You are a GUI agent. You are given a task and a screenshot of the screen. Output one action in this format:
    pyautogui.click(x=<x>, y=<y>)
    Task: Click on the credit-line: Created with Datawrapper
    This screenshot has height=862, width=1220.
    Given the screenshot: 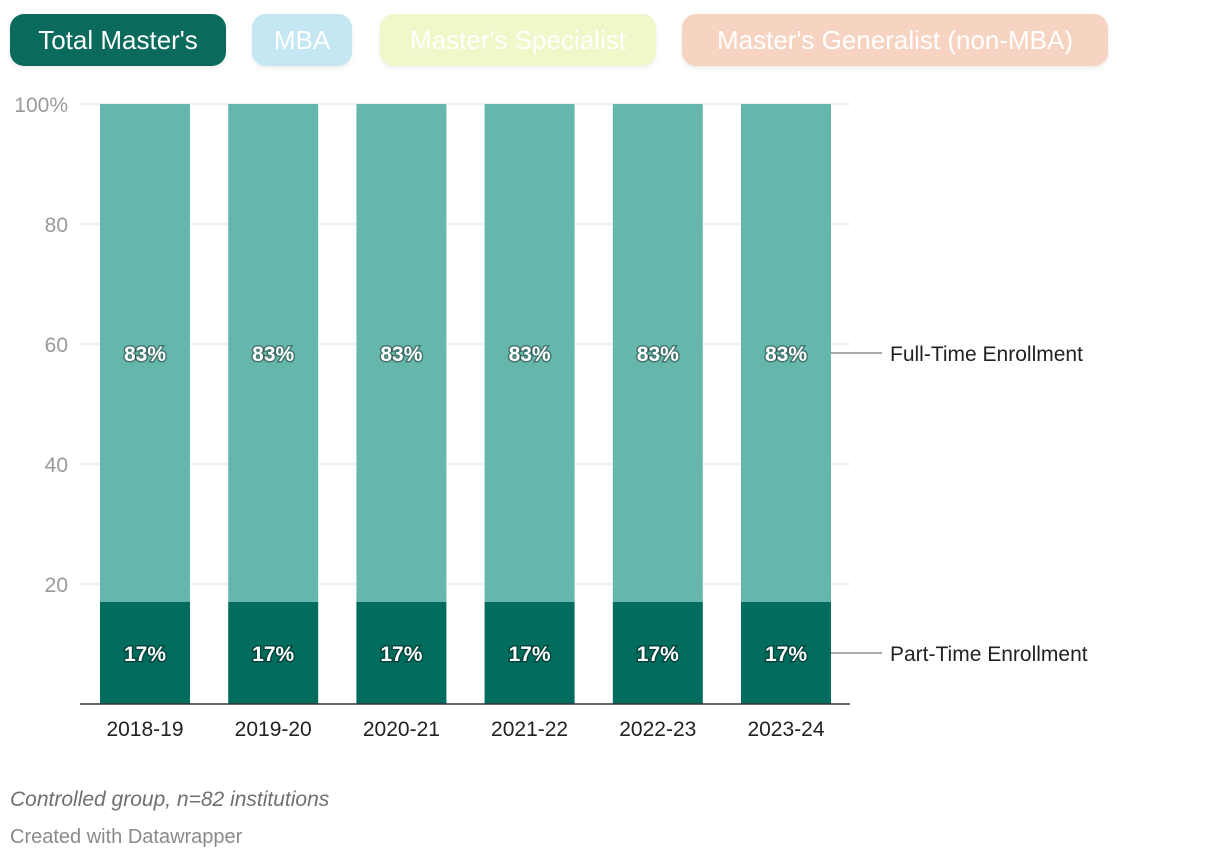 What is the action you would take?
    pyautogui.click(x=126, y=837)
    